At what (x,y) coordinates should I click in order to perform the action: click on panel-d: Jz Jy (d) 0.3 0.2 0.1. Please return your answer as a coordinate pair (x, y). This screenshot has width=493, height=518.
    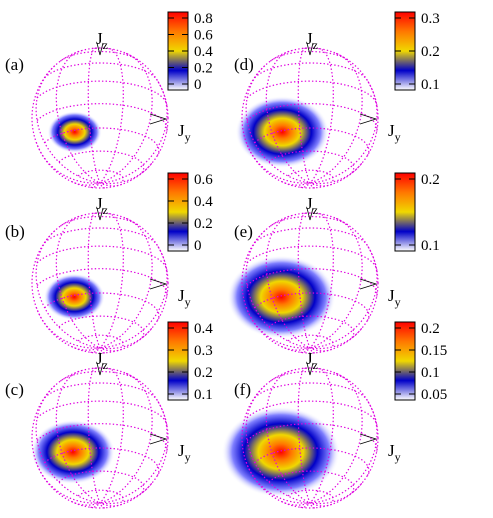
    Looking at the image, I should click on (337, 100).